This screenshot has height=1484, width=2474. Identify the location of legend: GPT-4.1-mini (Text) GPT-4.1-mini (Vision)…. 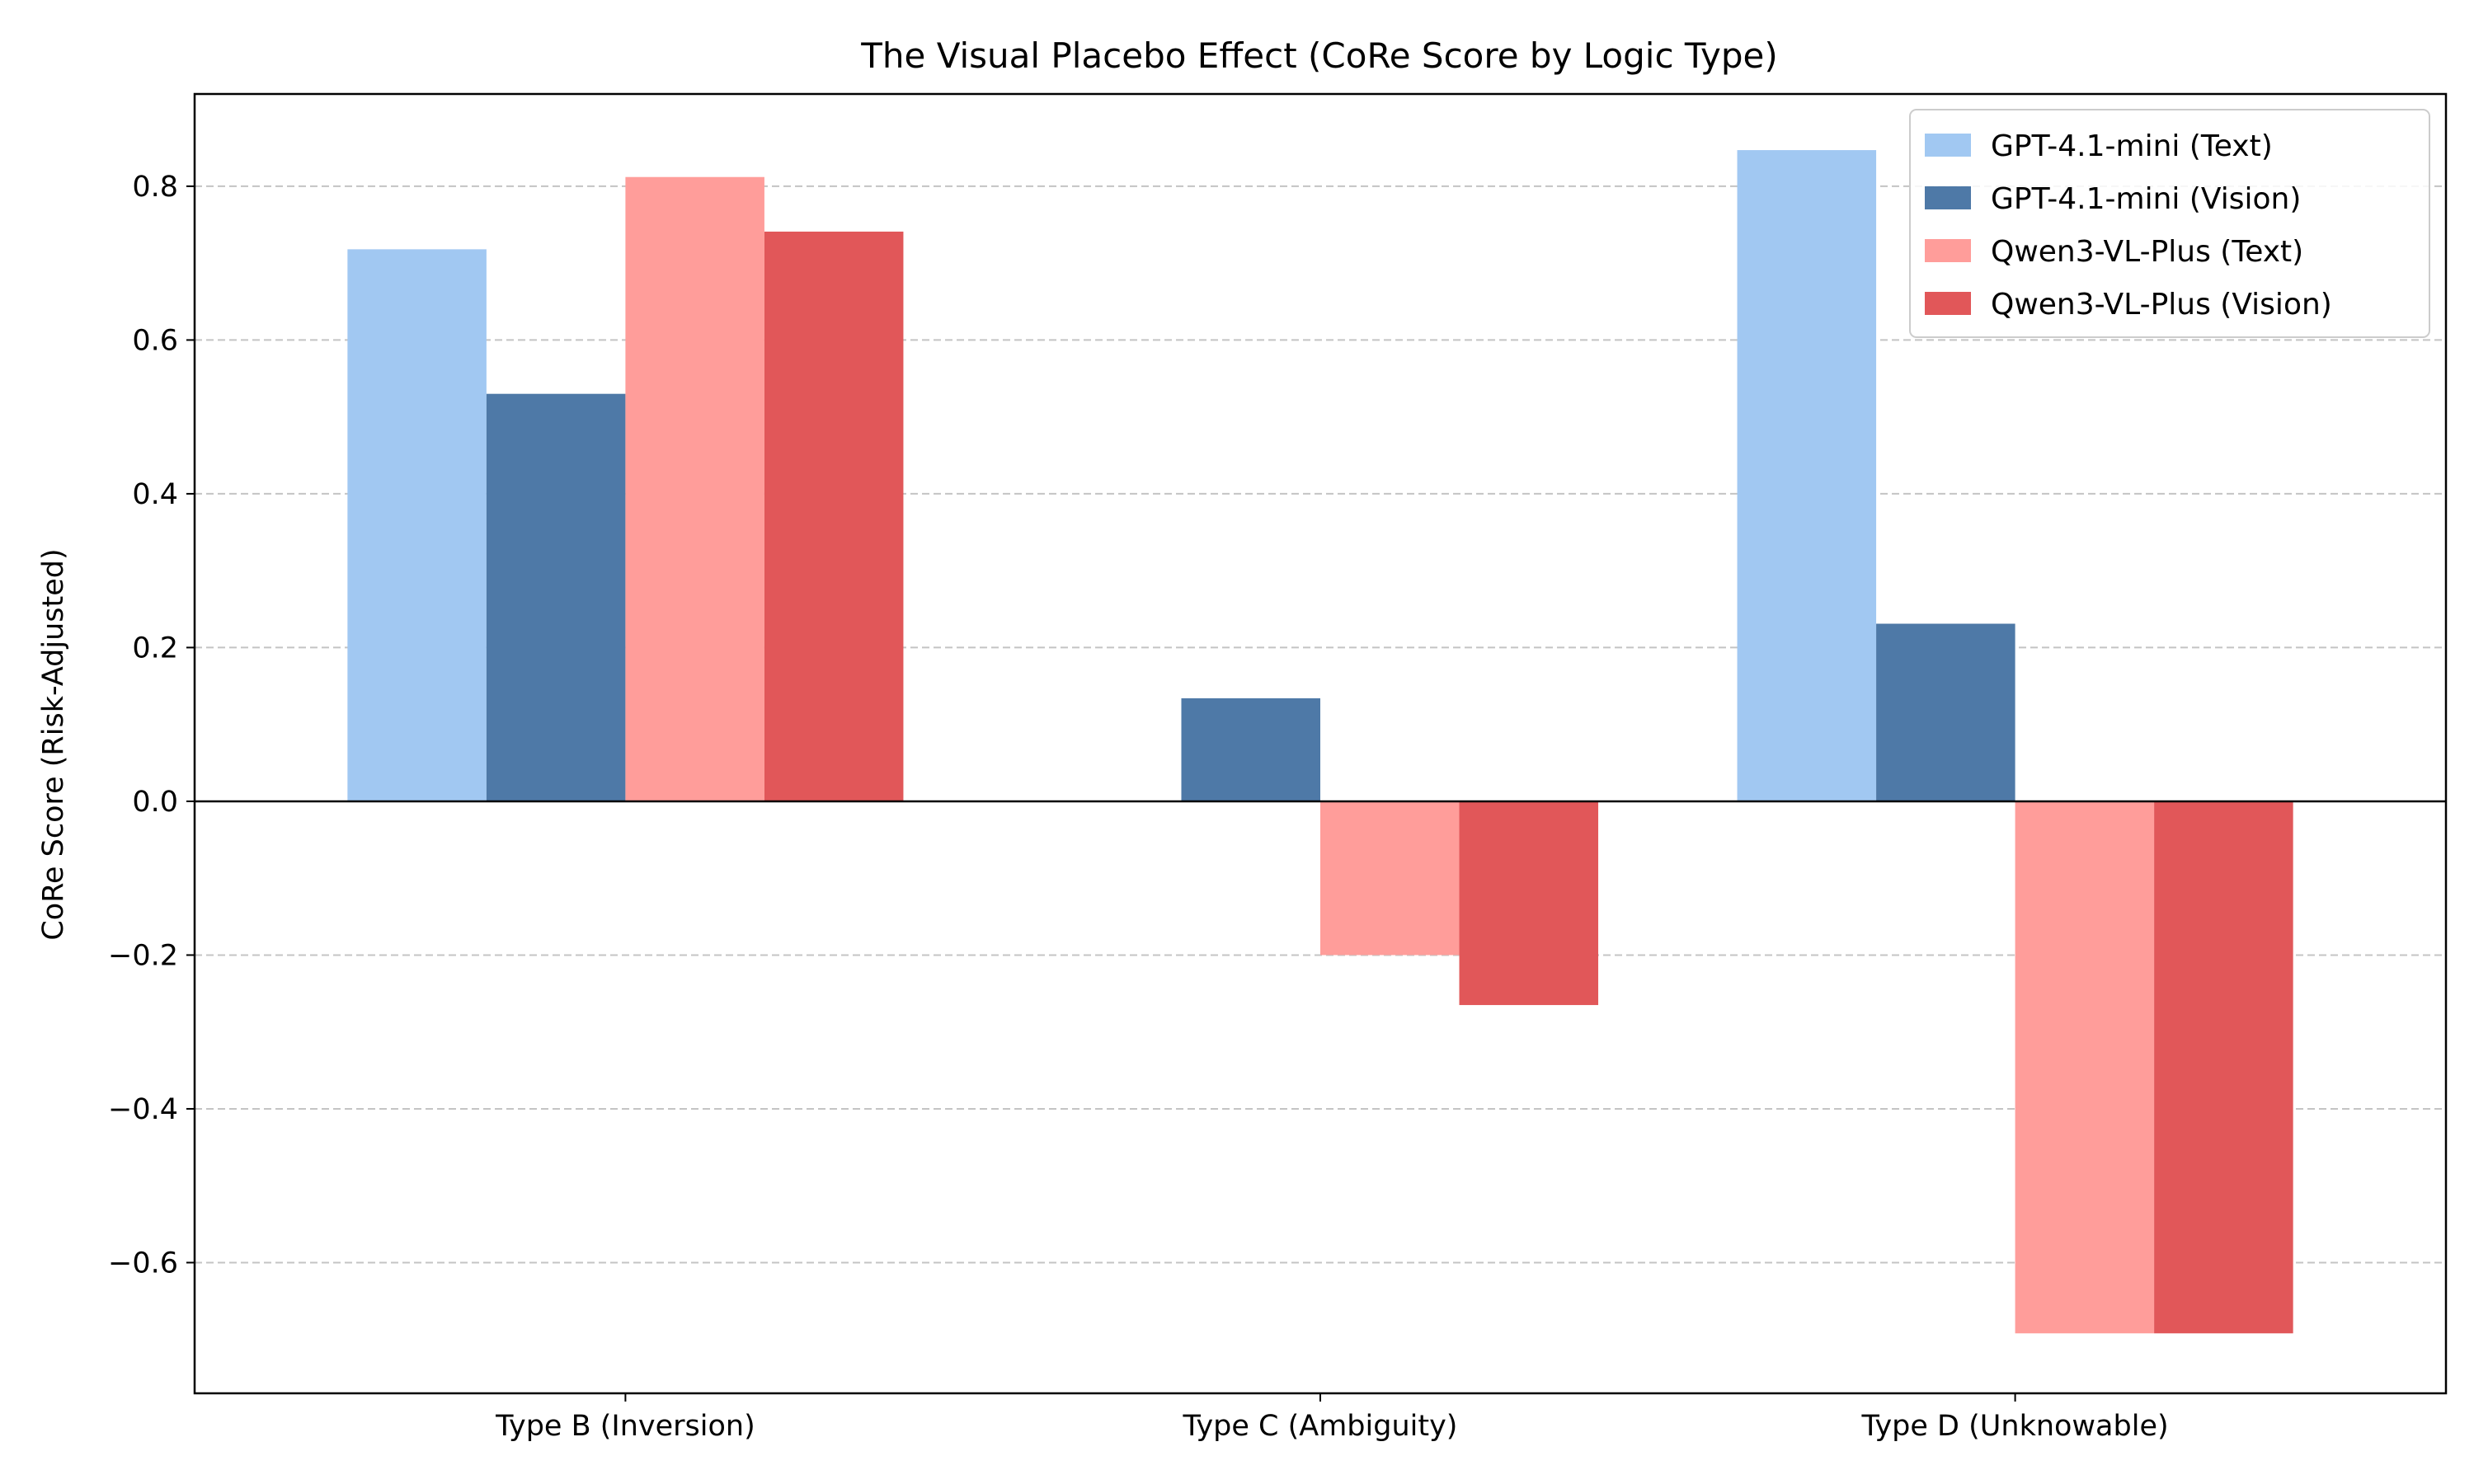
(2169, 223).